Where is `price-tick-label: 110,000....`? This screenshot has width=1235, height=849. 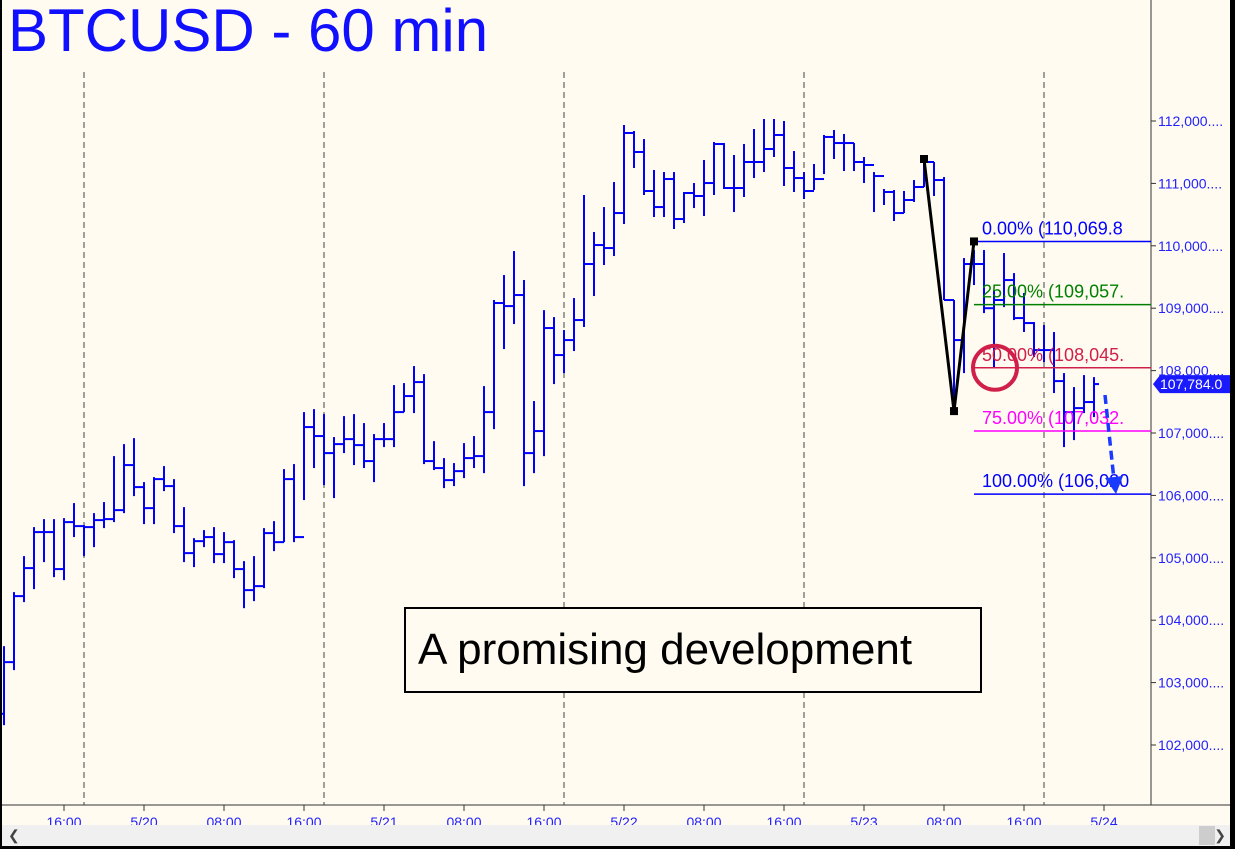
price-tick-label: 110,000.... is located at coordinates (1190, 246).